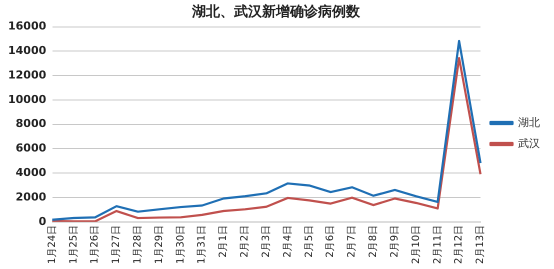 The width and height of the screenshot is (554, 269). I want to click on y-tick-label: 0, so click(42, 221).